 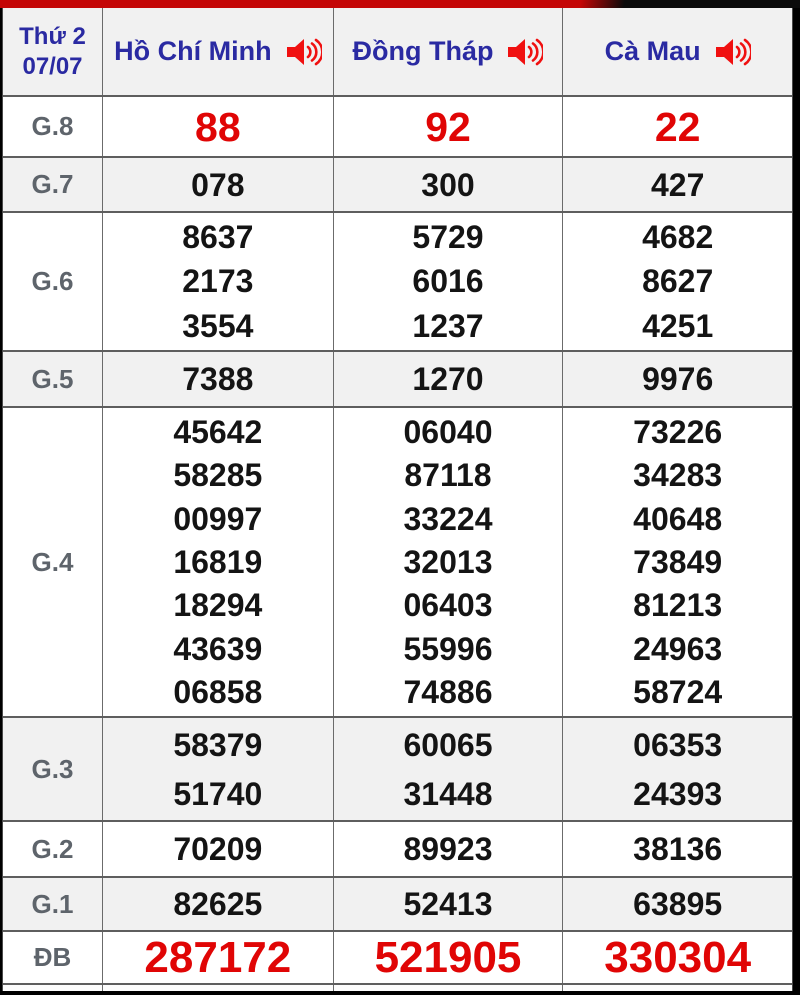 What do you see at coordinates (677, 769) in the screenshot?
I see `prize-cell-g3-ca-mau: 06353 24393` at bounding box center [677, 769].